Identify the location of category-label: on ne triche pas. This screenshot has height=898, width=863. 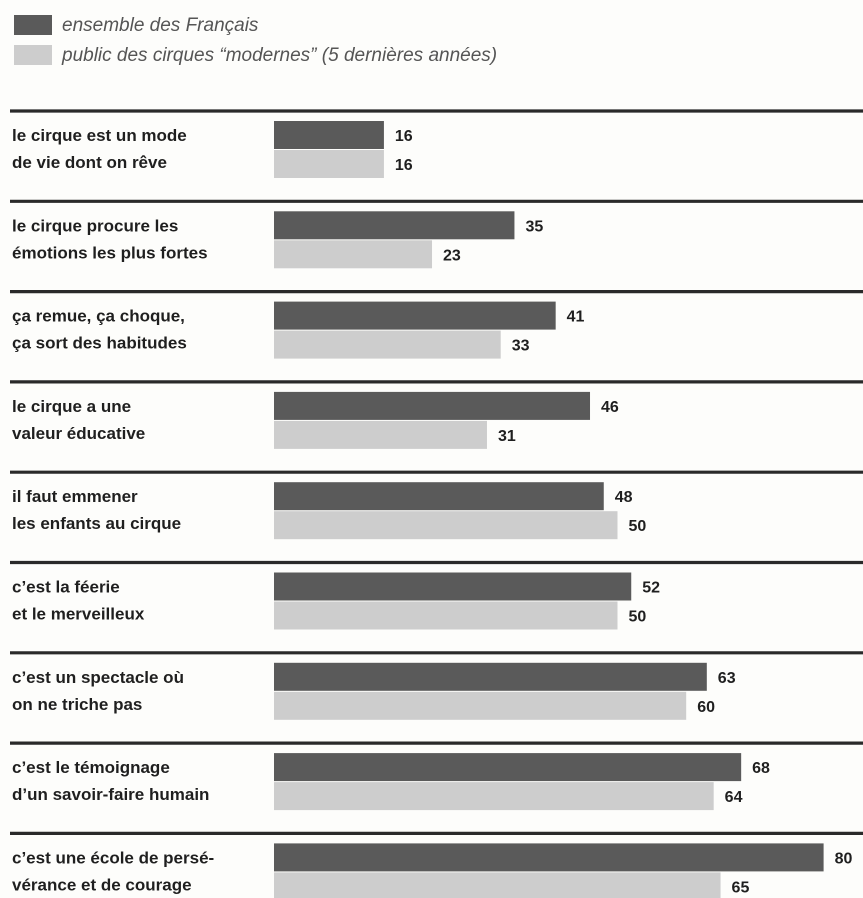
(77, 704).